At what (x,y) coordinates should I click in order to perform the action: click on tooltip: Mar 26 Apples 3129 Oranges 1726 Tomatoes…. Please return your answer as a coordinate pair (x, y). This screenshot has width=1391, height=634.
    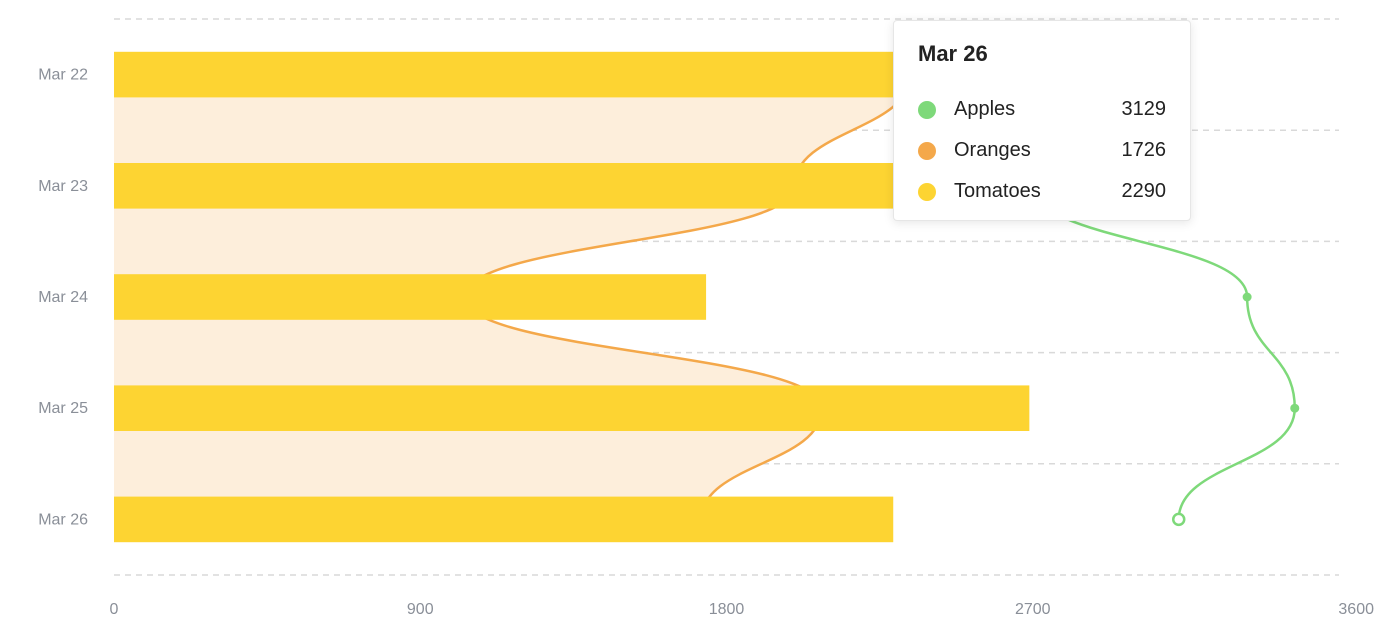
    Looking at the image, I should click on (1042, 120).